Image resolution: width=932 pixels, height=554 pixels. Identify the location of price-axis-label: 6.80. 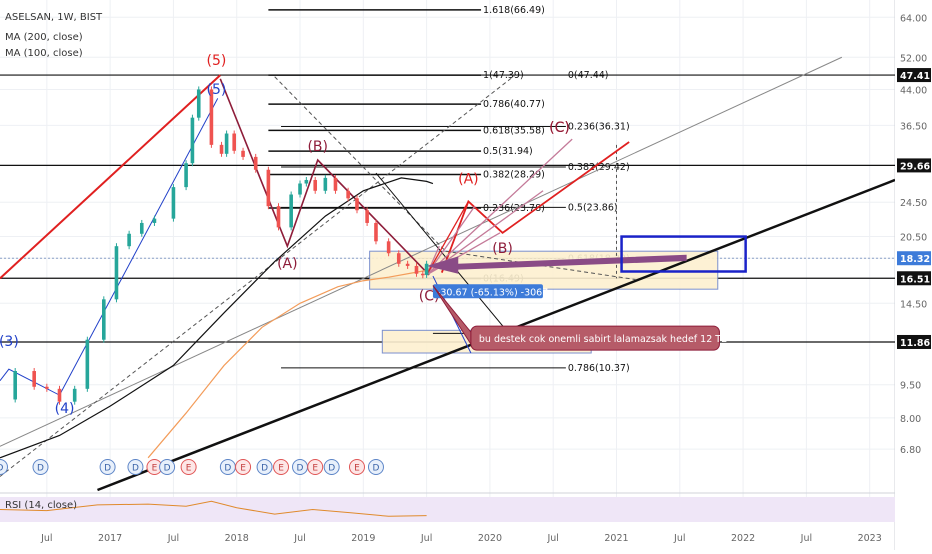
(910, 450).